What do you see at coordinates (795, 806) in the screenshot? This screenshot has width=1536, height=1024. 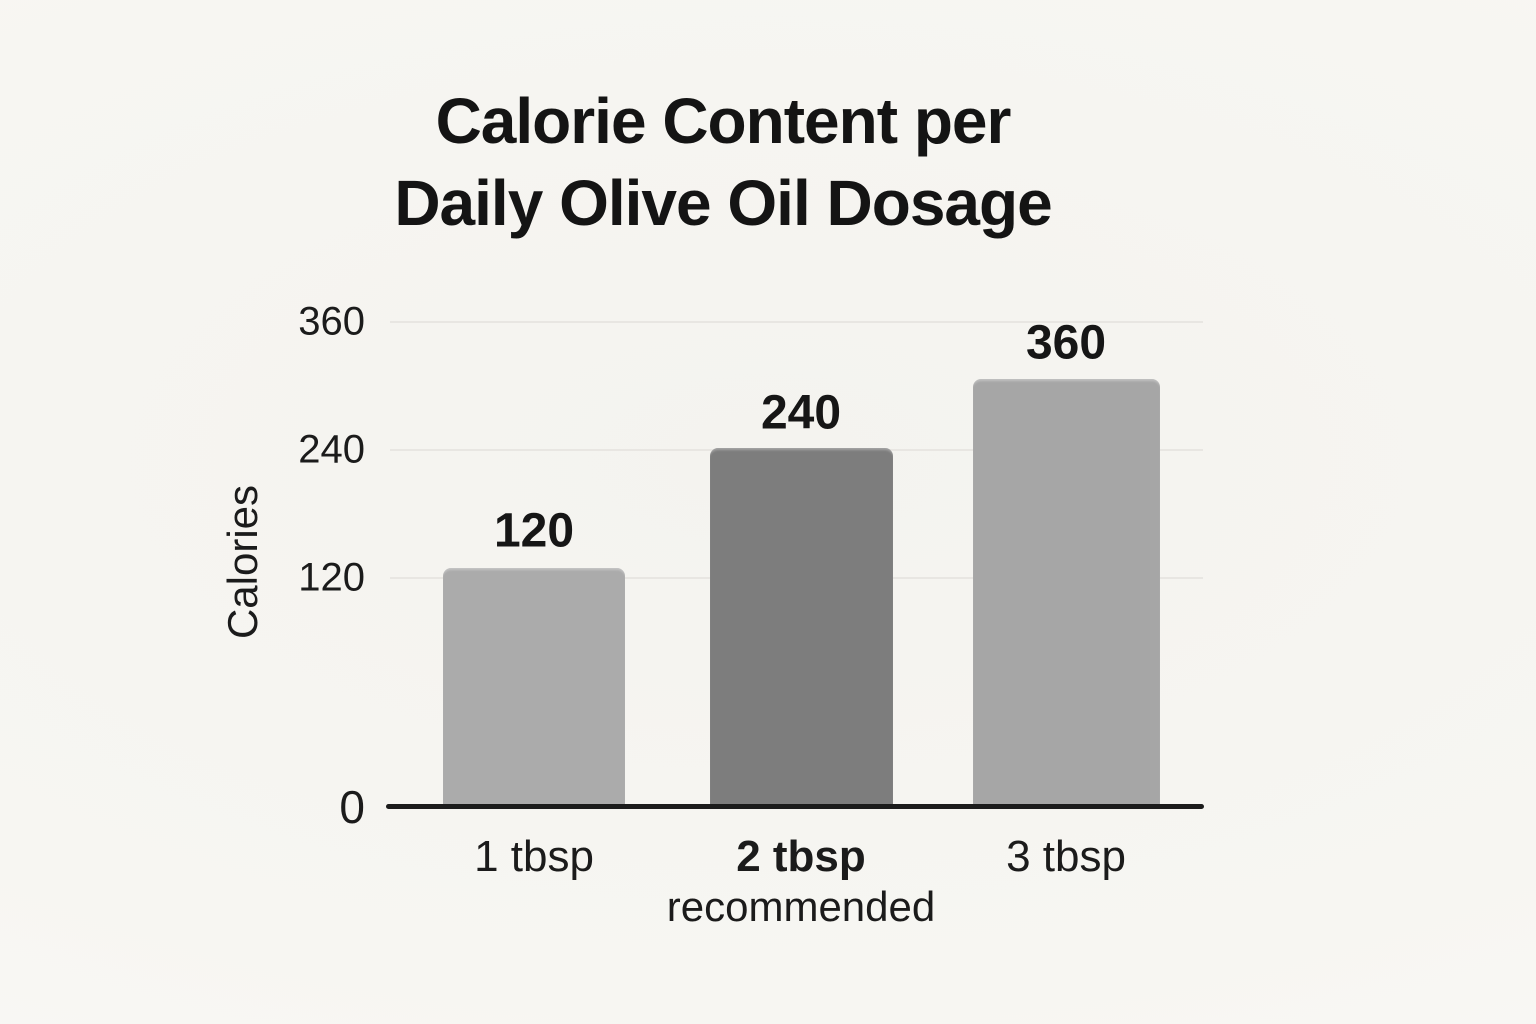 I see `x-axis-line` at bounding box center [795, 806].